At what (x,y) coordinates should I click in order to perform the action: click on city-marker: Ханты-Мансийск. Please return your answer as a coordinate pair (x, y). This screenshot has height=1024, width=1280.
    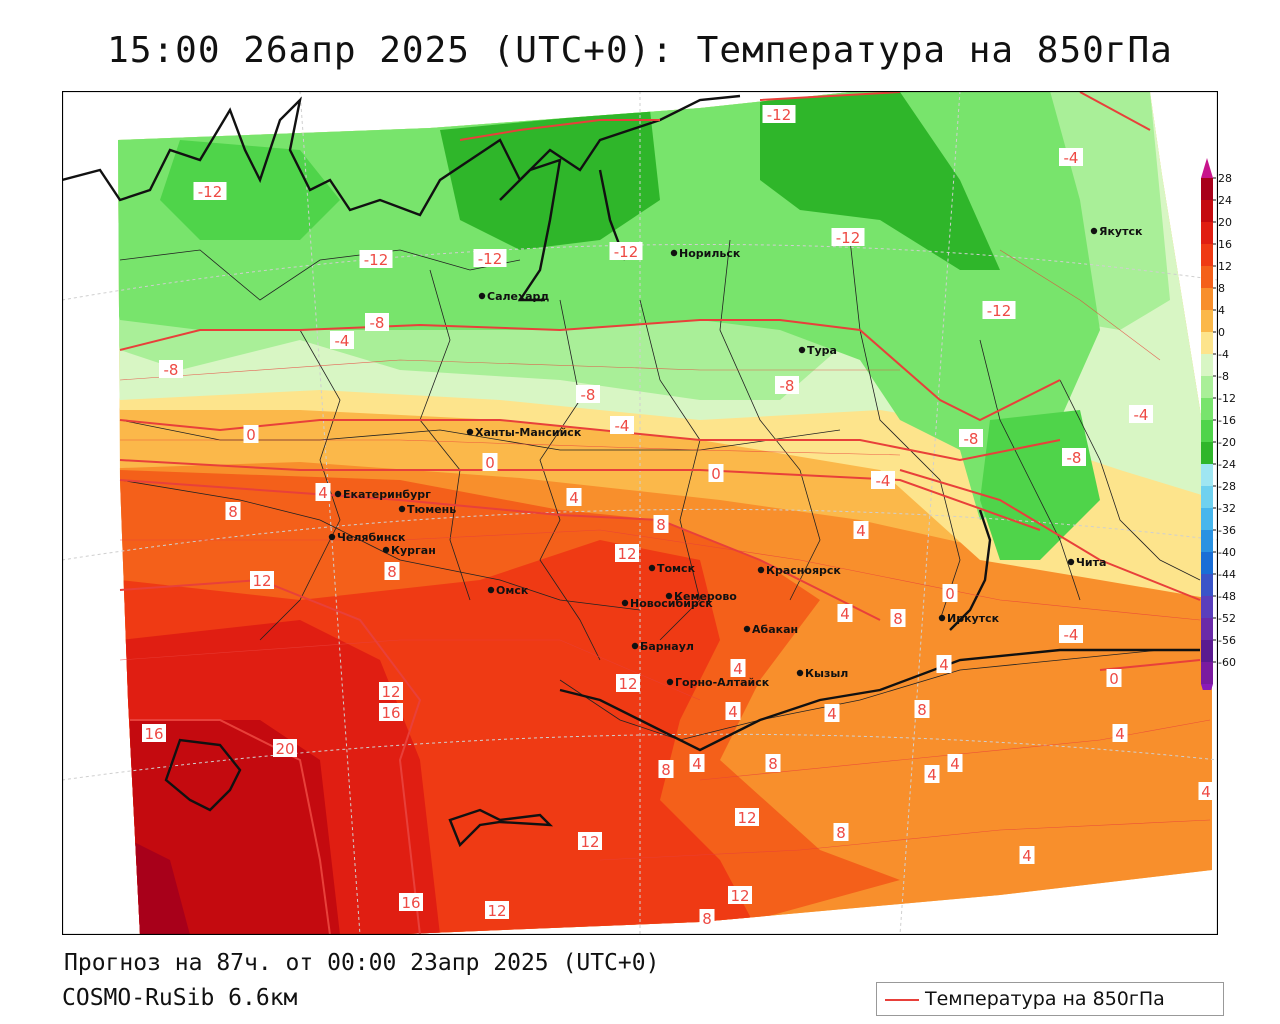
    Looking at the image, I should click on (524, 432).